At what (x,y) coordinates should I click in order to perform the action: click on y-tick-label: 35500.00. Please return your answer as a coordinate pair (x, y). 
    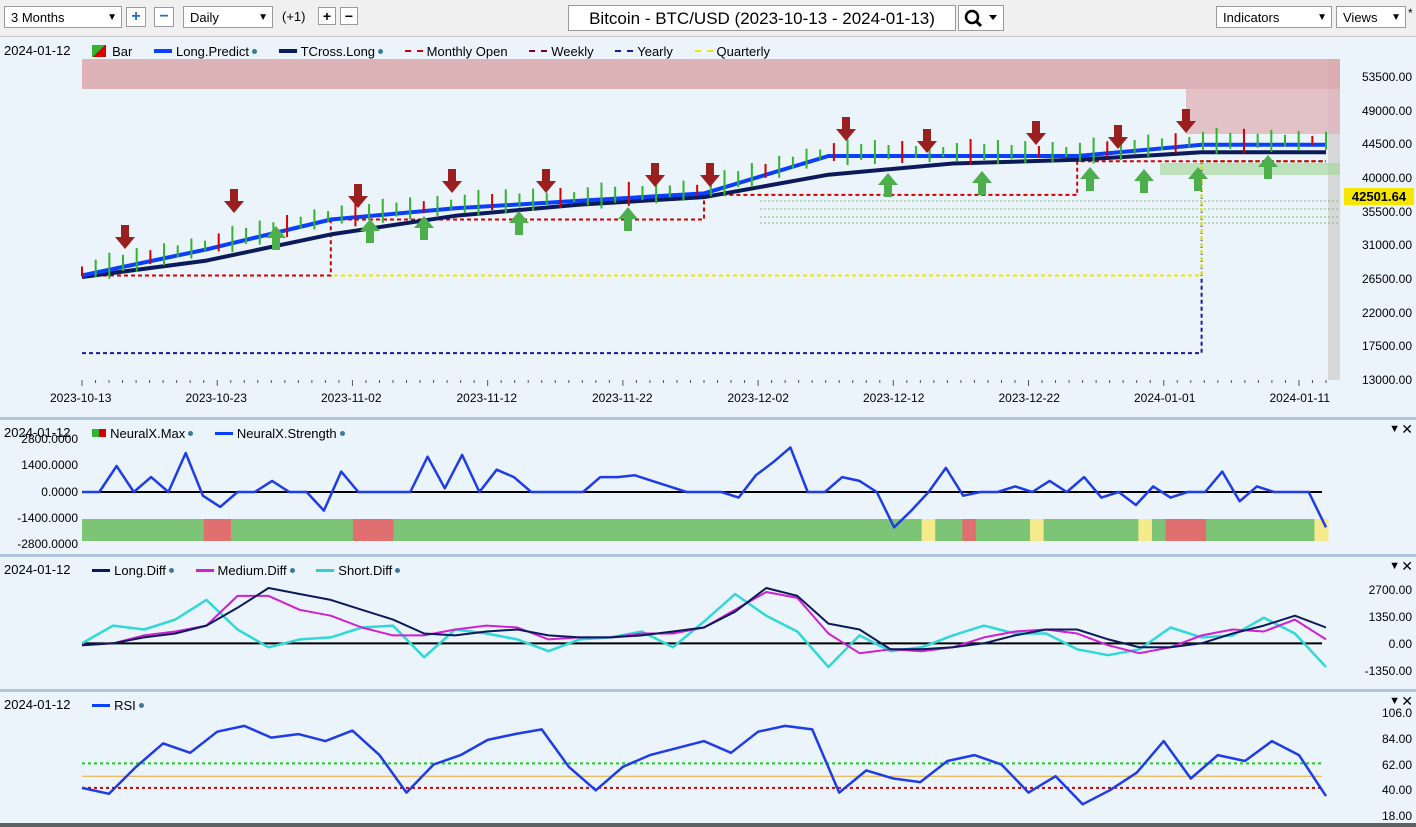
    Looking at the image, I should click on (1386, 211).